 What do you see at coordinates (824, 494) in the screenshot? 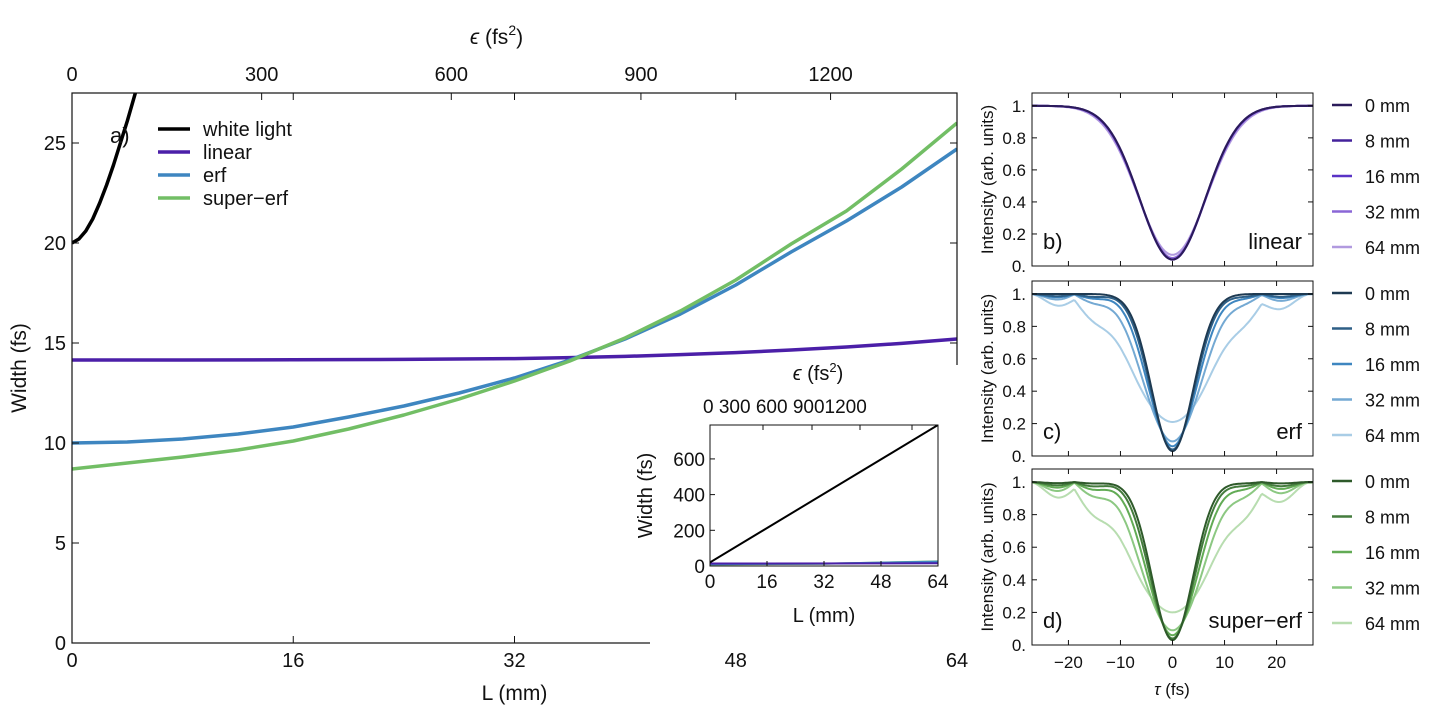
I see `inset-series-line` at bounding box center [824, 494].